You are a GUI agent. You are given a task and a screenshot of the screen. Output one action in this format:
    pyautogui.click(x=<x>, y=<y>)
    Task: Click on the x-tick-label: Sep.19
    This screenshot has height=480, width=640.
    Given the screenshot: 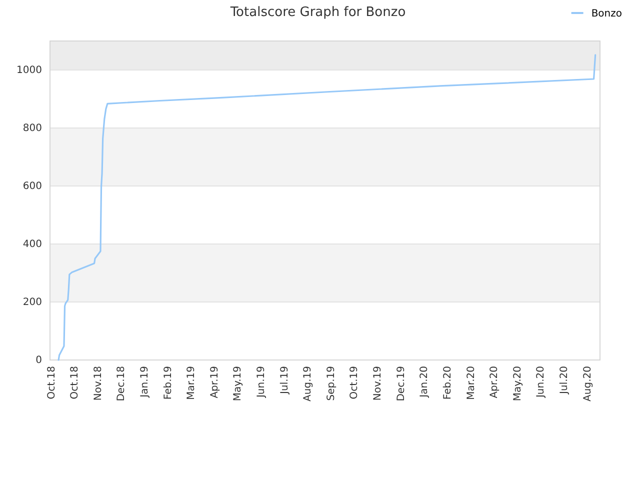 What is the action you would take?
    pyautogui.click(x=331, y=383)
    